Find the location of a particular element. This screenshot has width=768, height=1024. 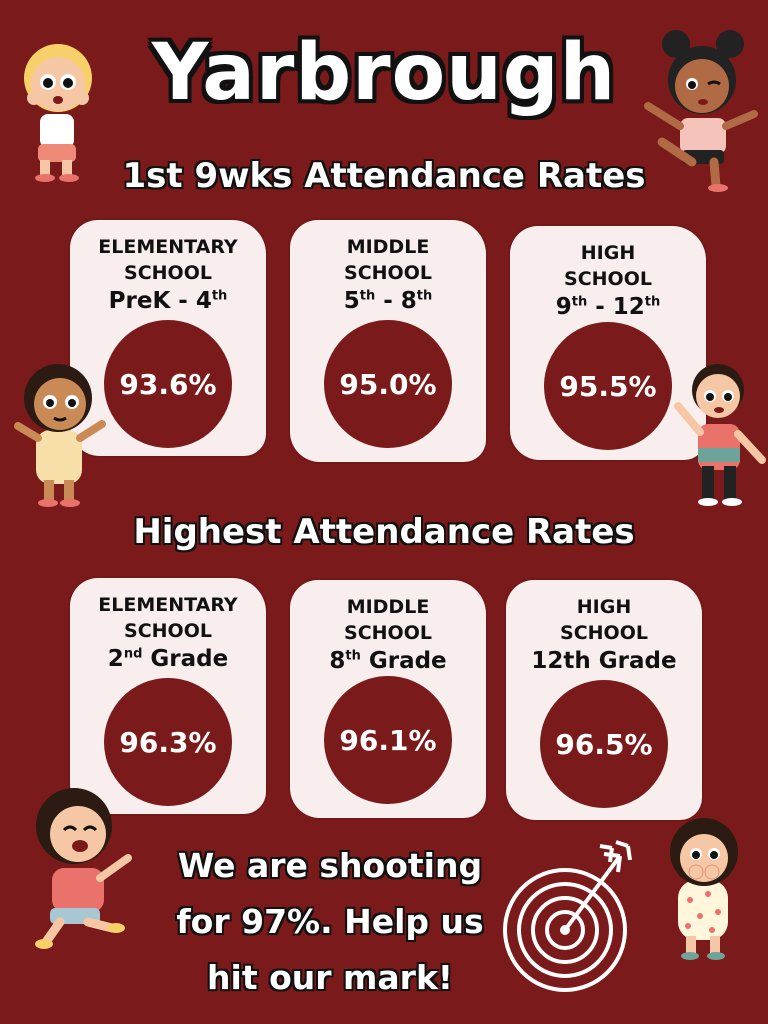

card-grade: 2nd Grade is located at coordinates (168, 659).